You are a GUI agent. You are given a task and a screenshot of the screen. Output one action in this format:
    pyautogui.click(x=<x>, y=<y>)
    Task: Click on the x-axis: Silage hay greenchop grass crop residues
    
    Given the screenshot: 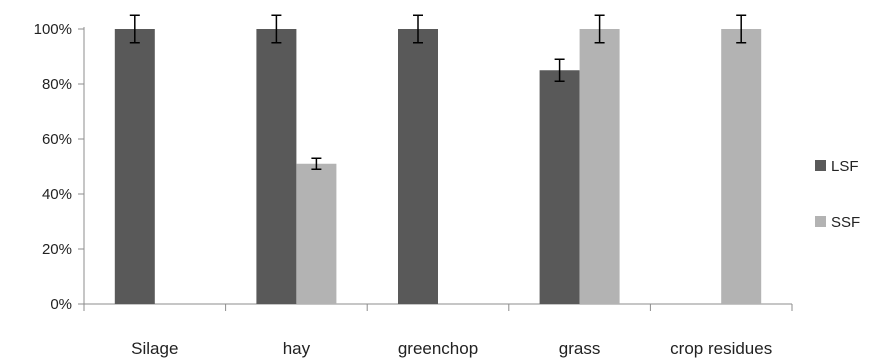 What is the action you would take?
    pyautogui.click(x=438, y=330)
    